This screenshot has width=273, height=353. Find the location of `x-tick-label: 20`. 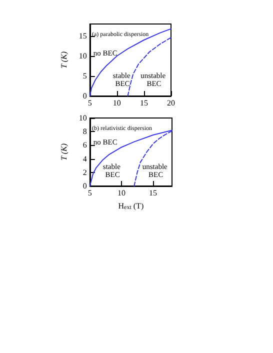

x-tick-label: 20 is located at coordinates (171, 103).